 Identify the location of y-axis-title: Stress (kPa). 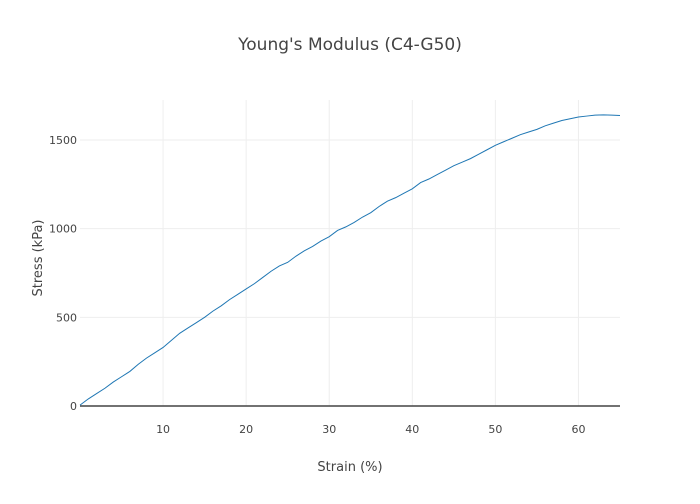
(38, 258).